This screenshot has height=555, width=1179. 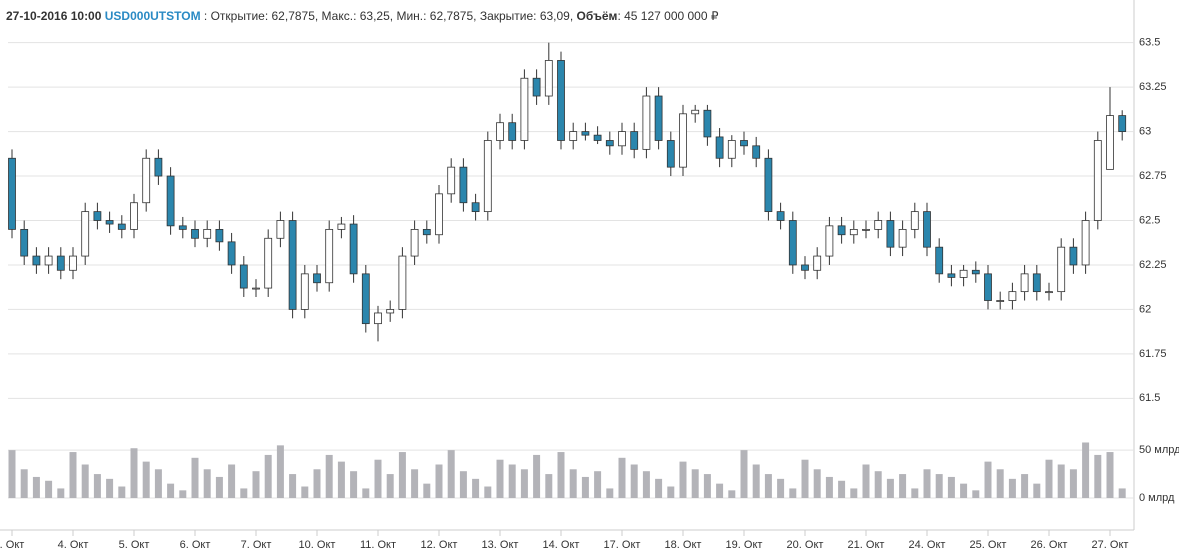 What do you see at coordinates (866, 545) in the screenshot?
I see `x-tick-label: 21. Окт` at bounding box center [866, 545].